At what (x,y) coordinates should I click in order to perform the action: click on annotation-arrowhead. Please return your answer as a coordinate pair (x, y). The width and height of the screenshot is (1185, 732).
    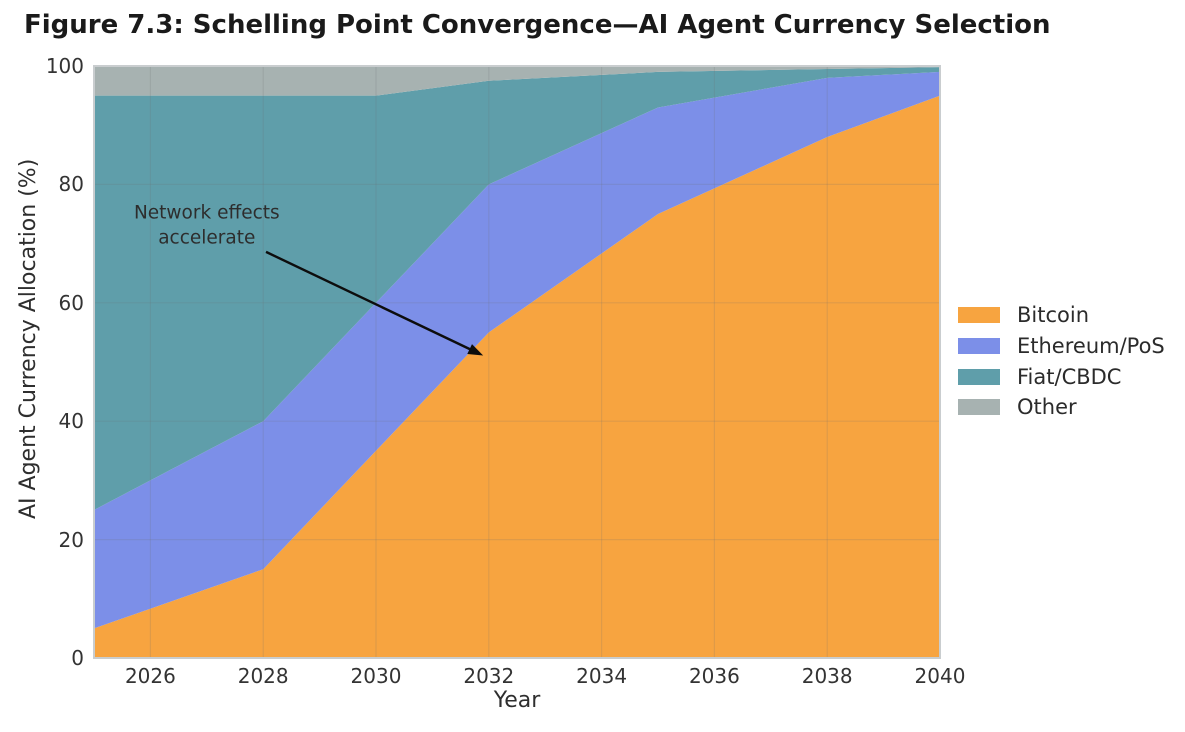
    Looking at the image, I should click on (475, 350).